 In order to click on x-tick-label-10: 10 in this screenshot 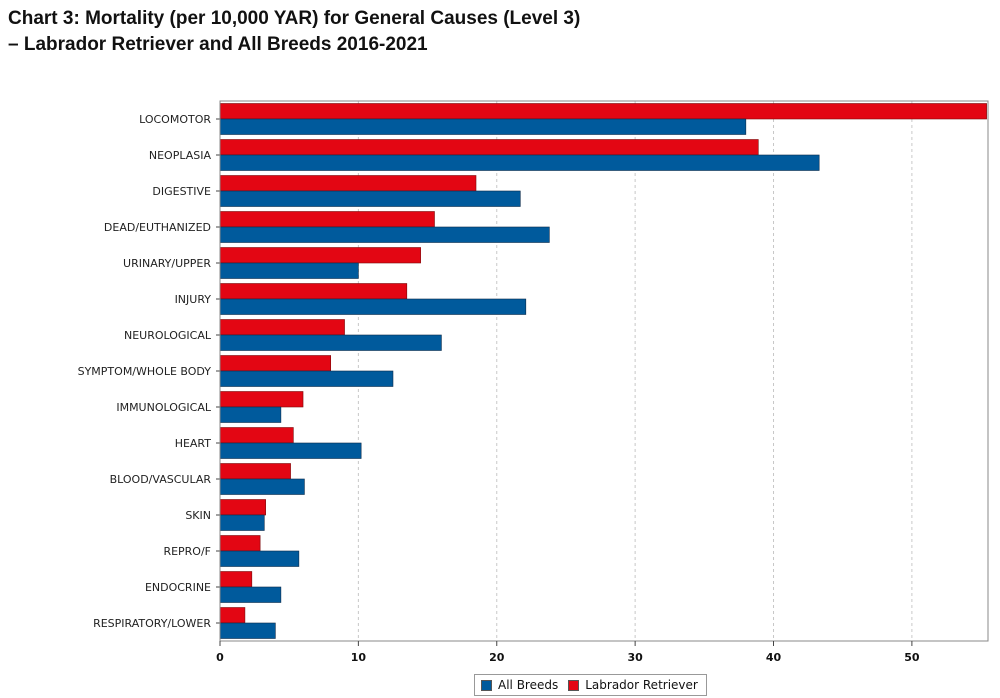, I will do `click(359, 657)`.